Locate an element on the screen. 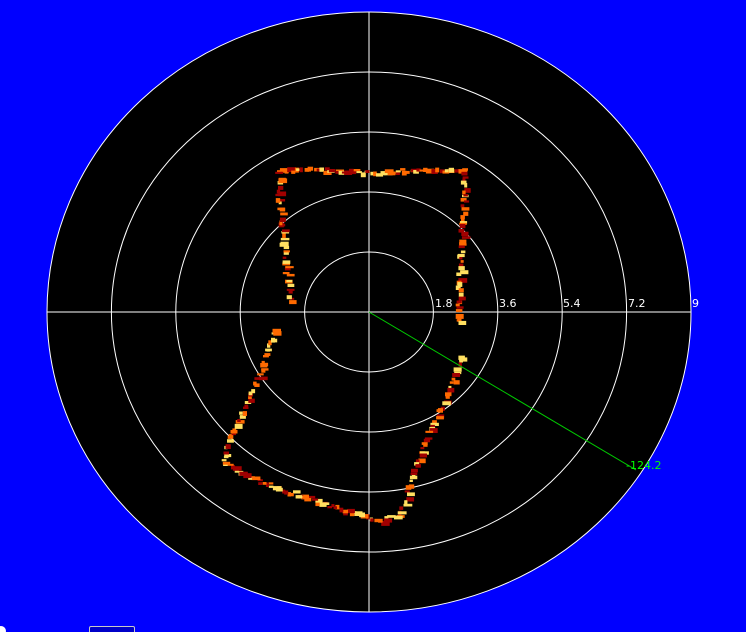 This screenshot has width=746, height=632. status-indicator-icon is located at coordinates (3, 629).